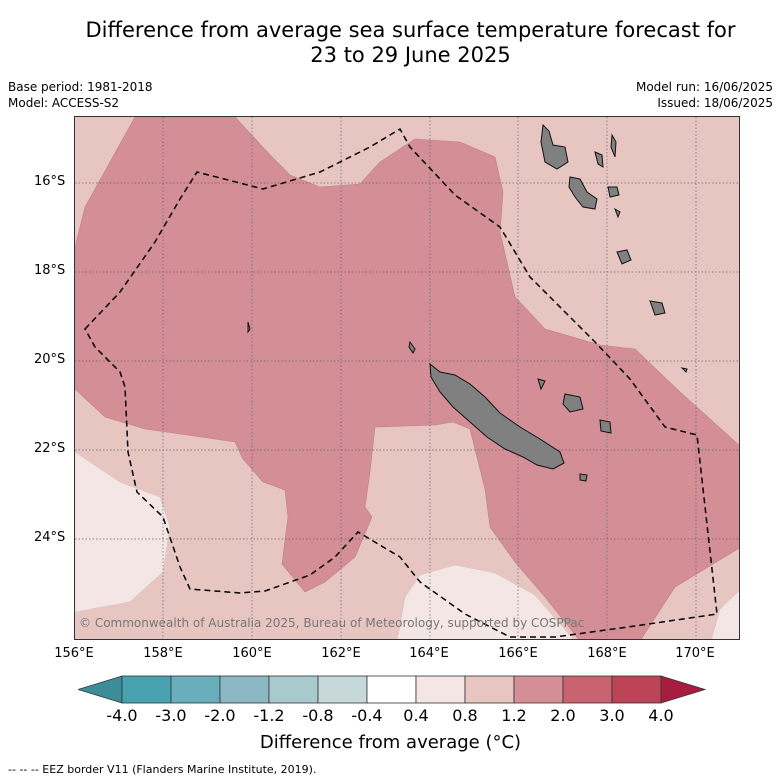  What do you see at coordinates (704, 95) in the screenshot?
I see `right-metadata: Model run: 16/06/2025 Issued: 18/06/2025` at bounding box center [704, 95].